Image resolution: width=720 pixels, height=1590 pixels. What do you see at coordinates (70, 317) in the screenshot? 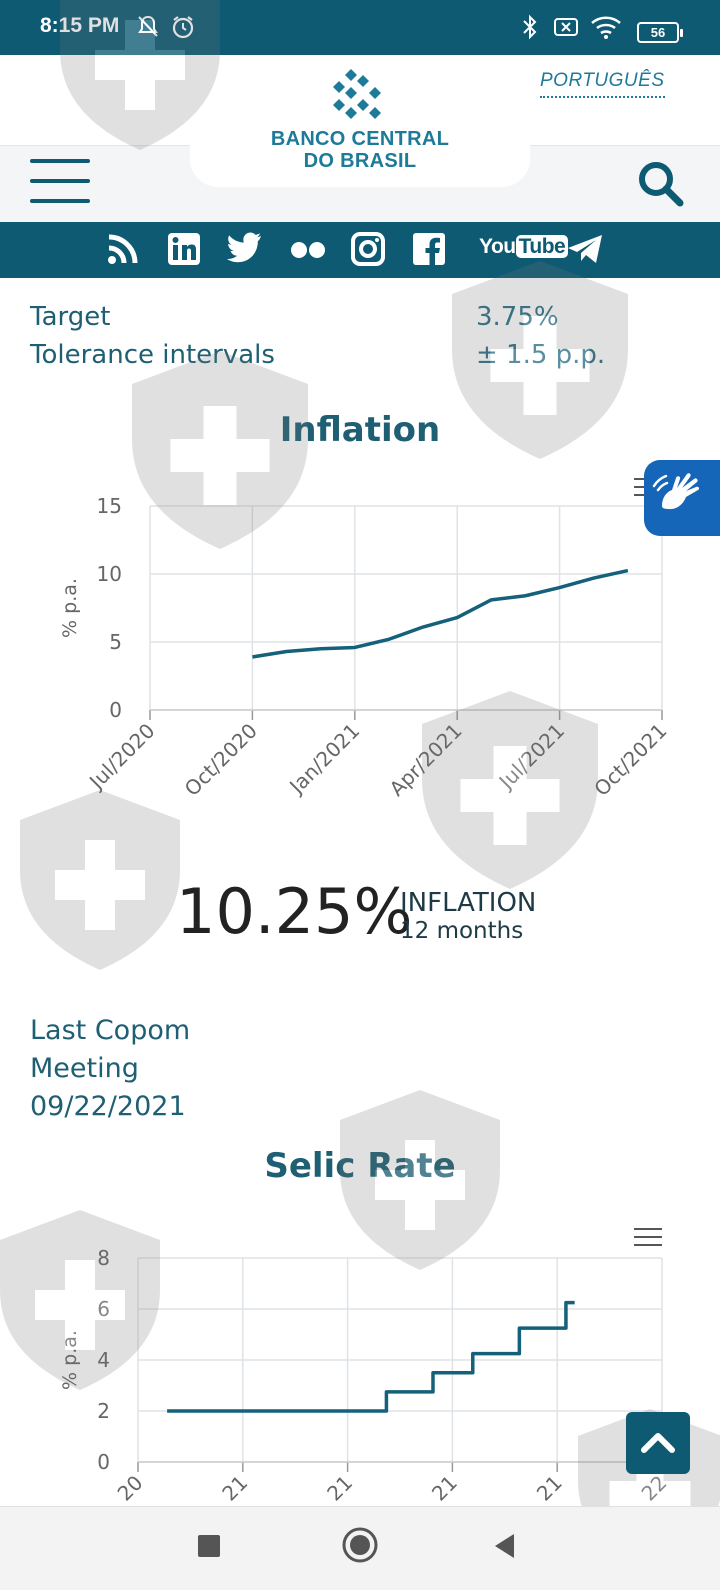
I see `target-label: Target` at bounding box center [70, 317].